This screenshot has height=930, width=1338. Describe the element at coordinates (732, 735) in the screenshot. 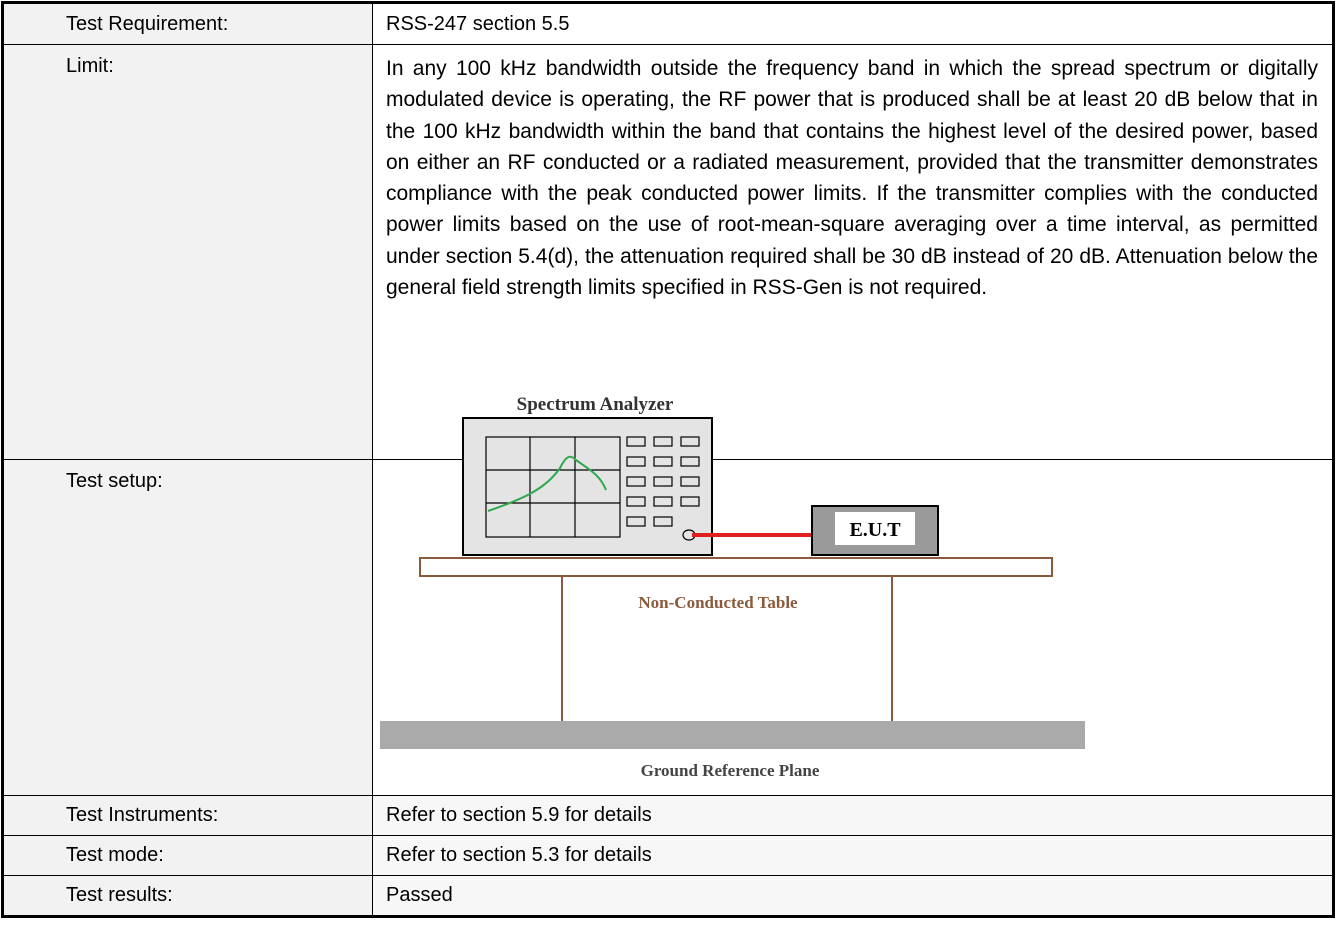

I see `ground-plane` at that location.